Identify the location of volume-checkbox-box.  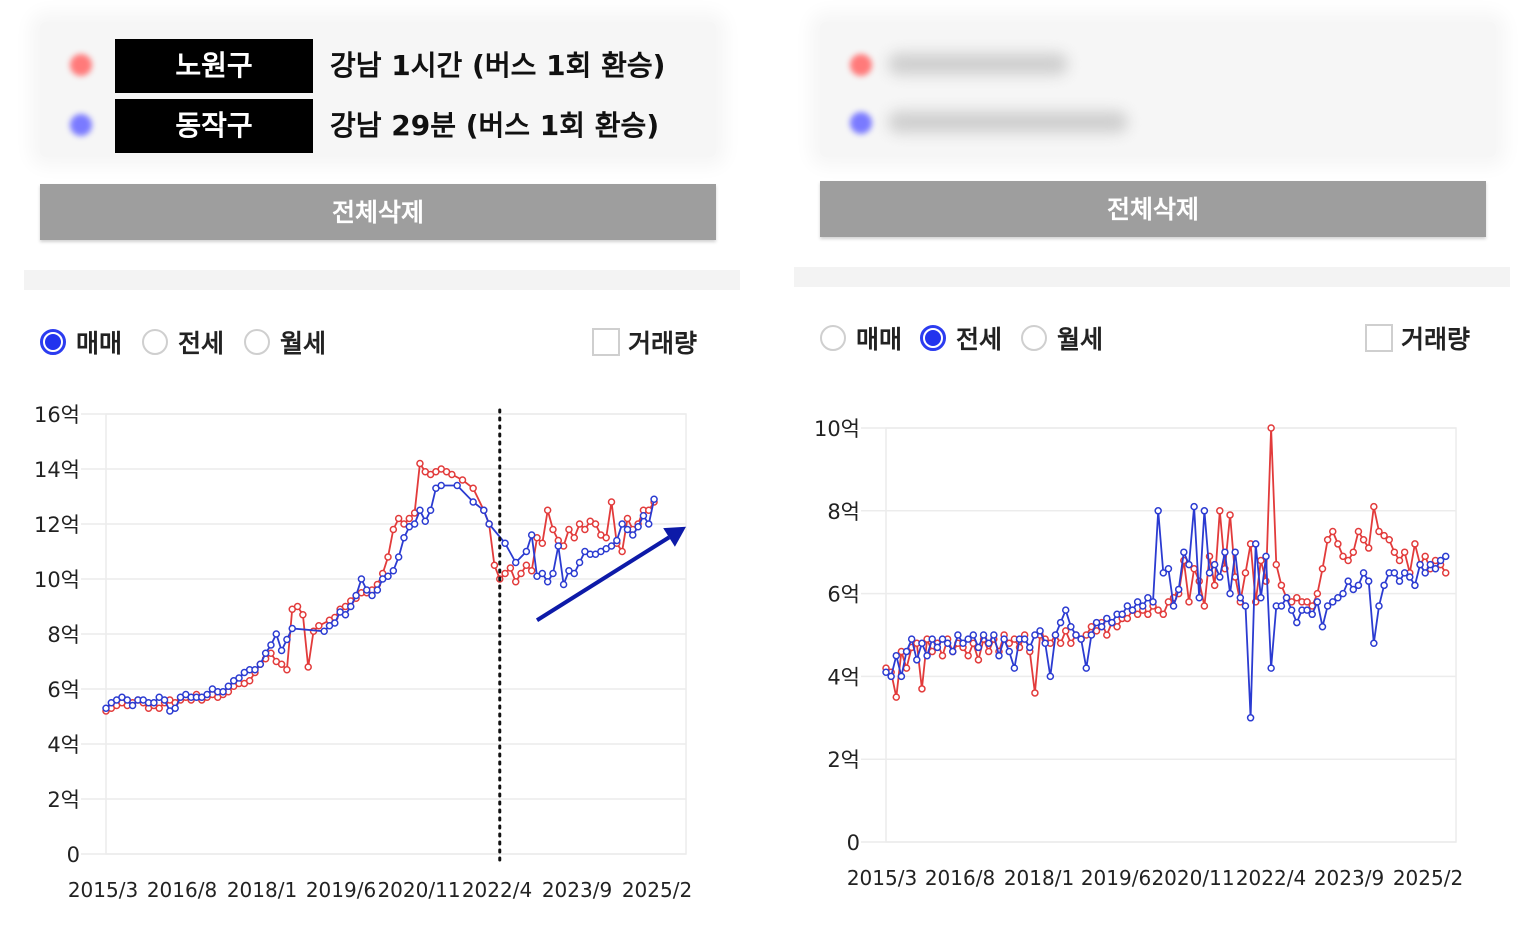
(1379, 338).